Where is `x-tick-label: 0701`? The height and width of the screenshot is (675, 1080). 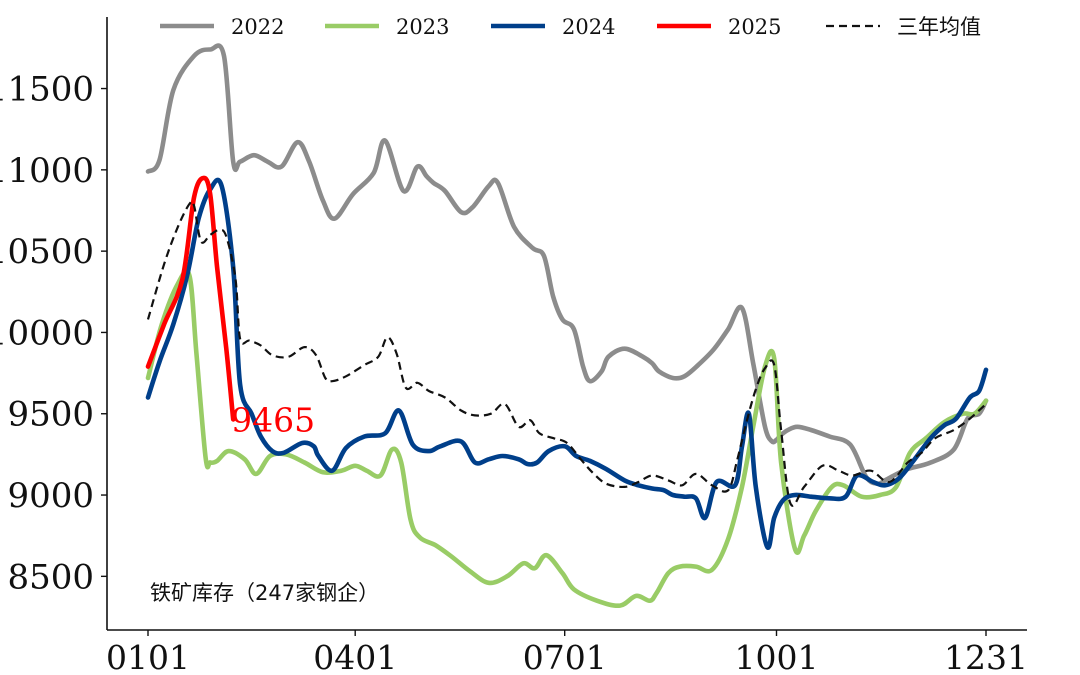 x-tick-label: 0701 is located at coordinates (565, 656).